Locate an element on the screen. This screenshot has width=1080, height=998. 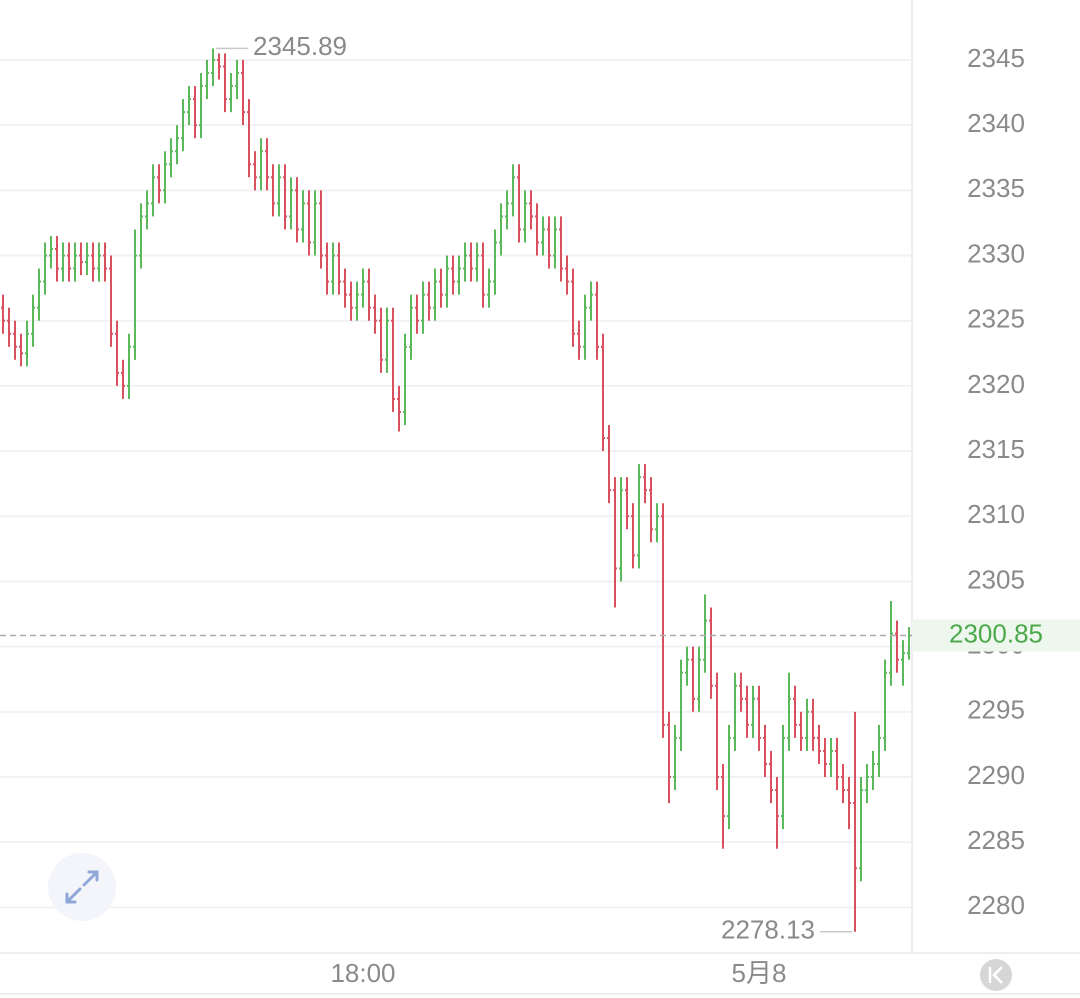
expand-button is located at coordinates (82, 887).